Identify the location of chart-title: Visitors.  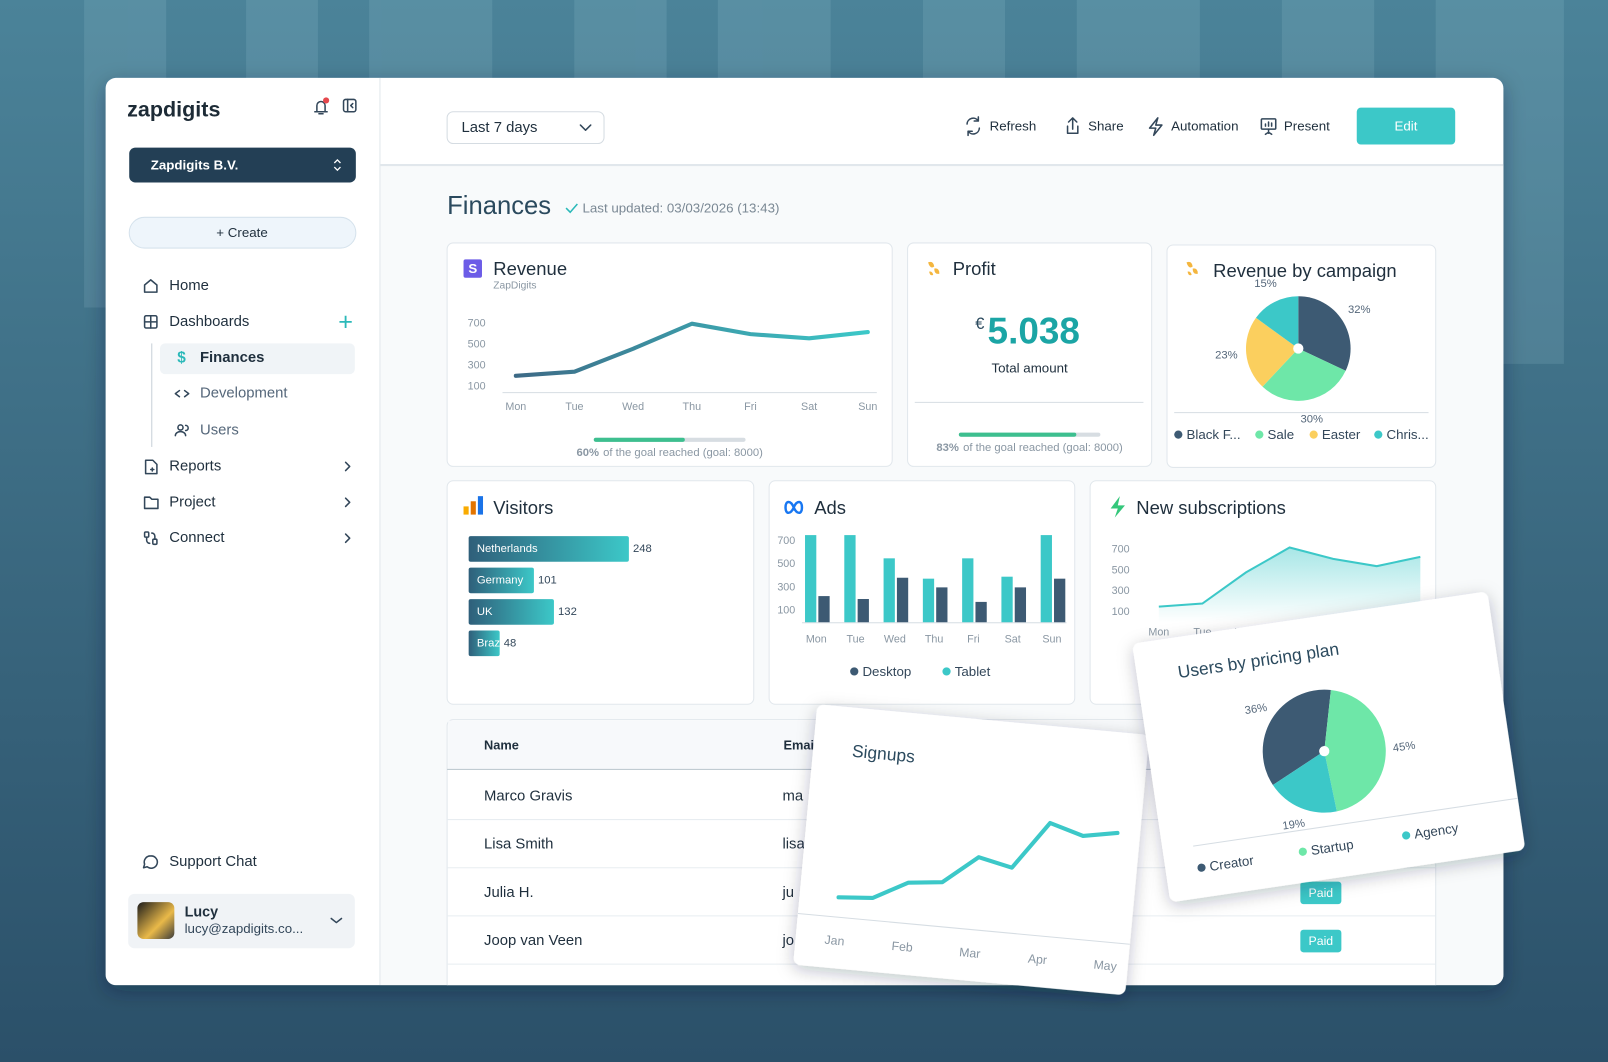
(523, 507).